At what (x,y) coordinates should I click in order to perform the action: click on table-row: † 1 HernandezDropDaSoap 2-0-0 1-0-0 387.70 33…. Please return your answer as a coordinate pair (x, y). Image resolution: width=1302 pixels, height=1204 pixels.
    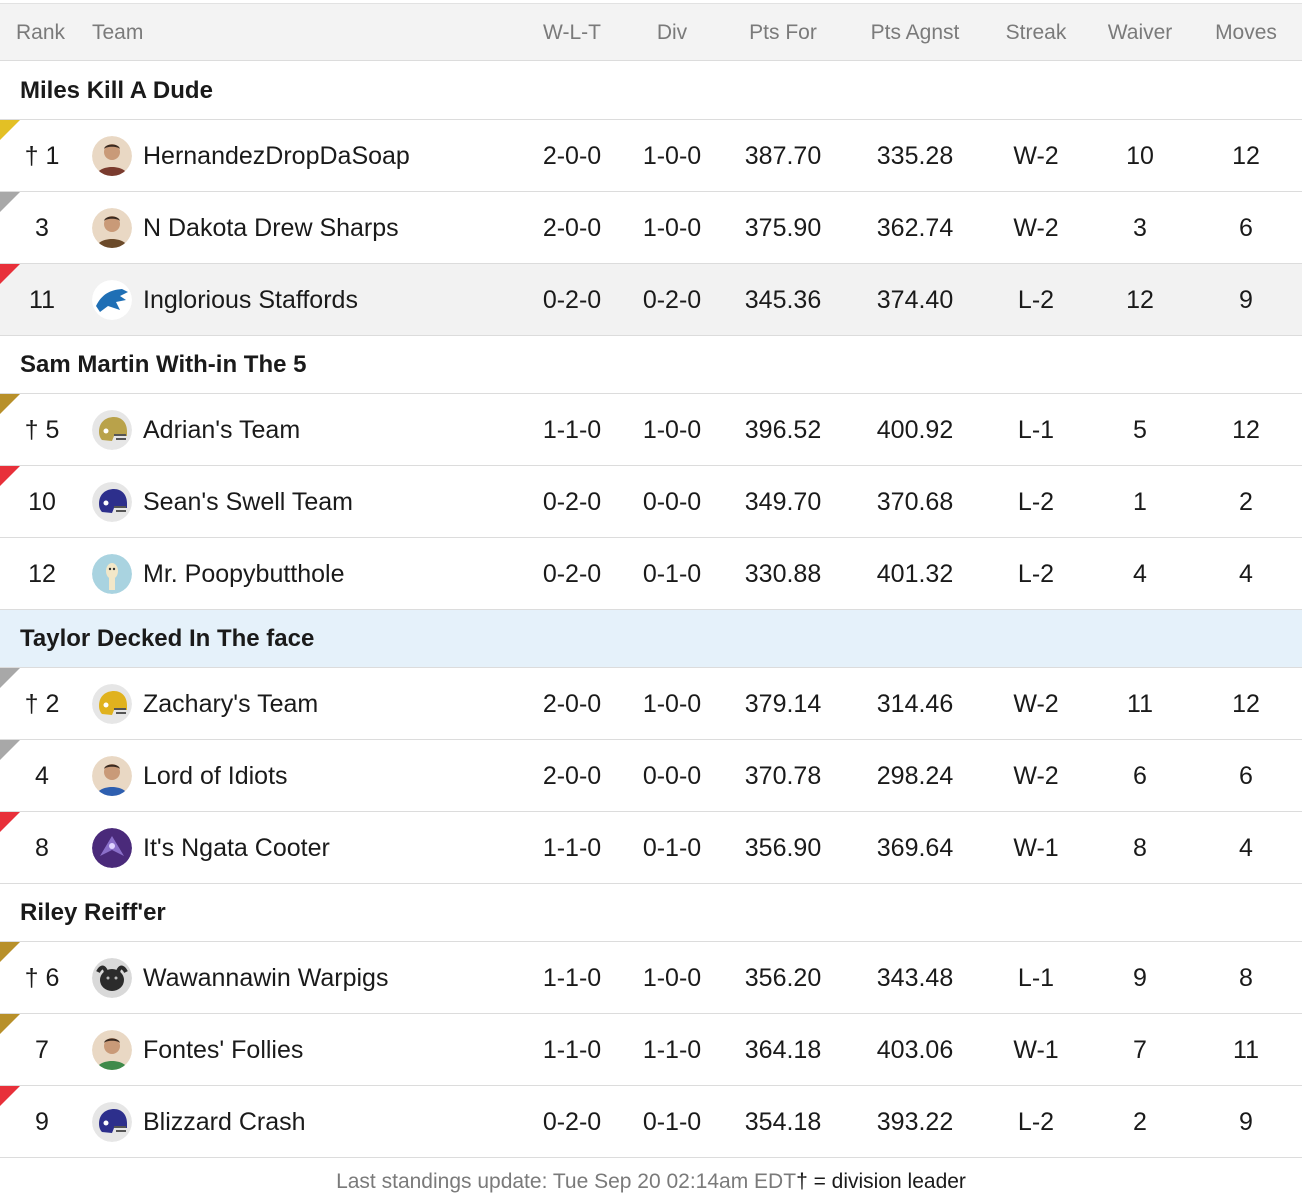
    Looking at the image, I should click on (651, 156).